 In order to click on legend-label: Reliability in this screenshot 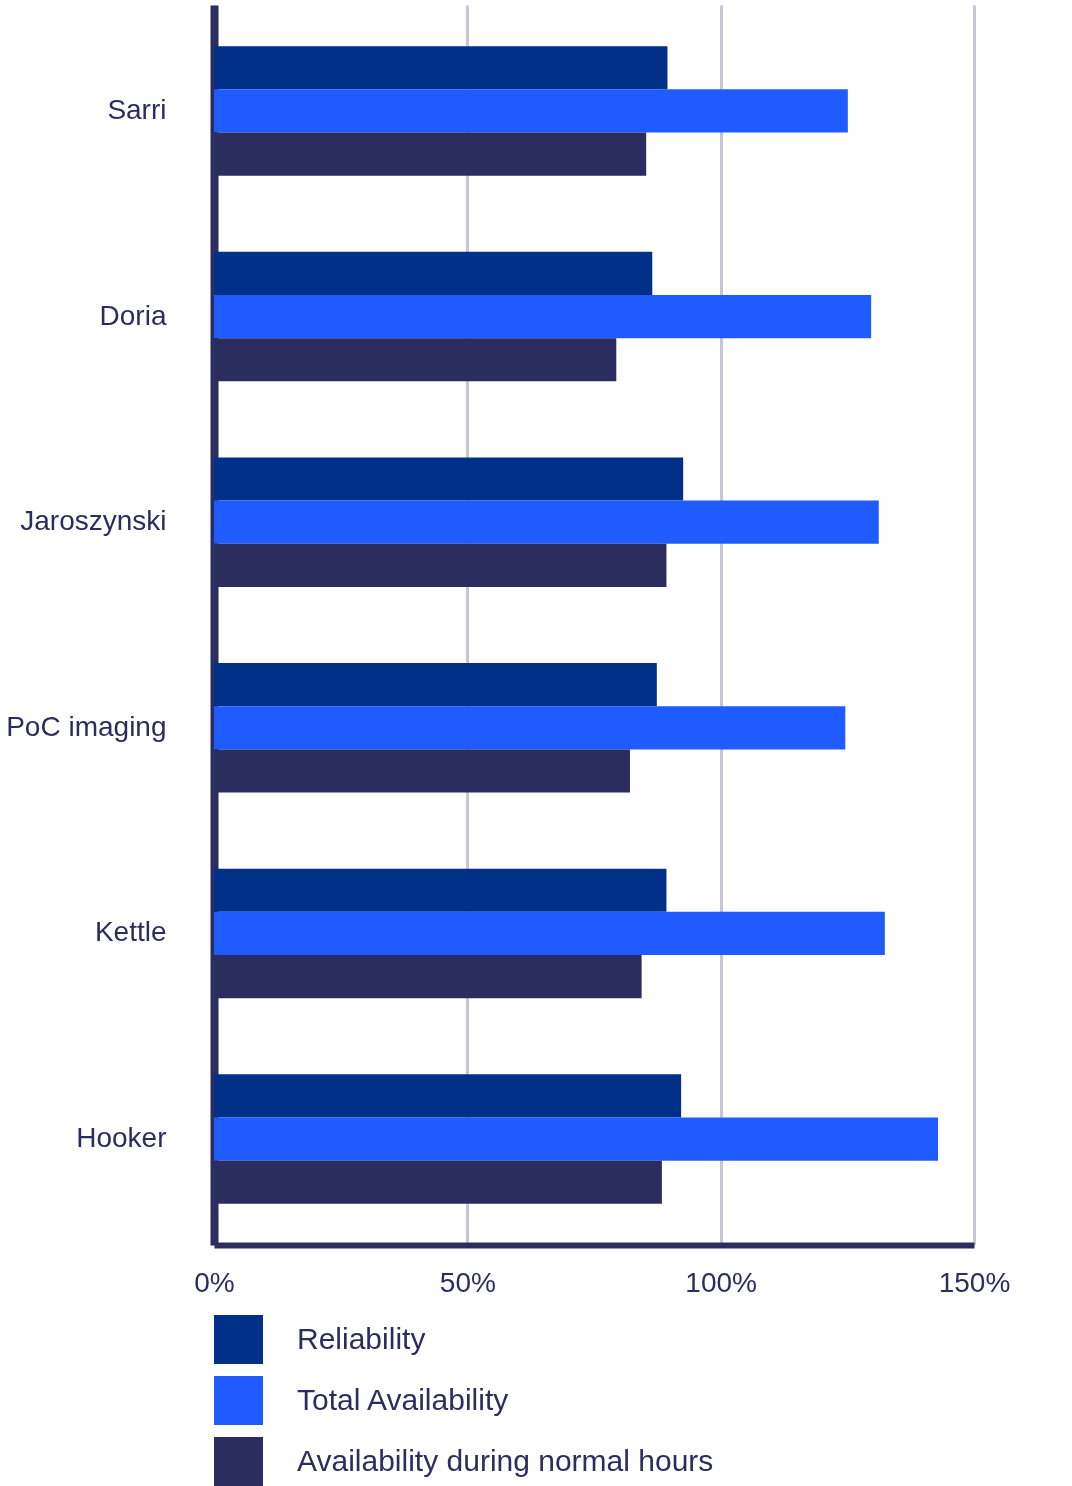, I will do `click(361, 1338)`.